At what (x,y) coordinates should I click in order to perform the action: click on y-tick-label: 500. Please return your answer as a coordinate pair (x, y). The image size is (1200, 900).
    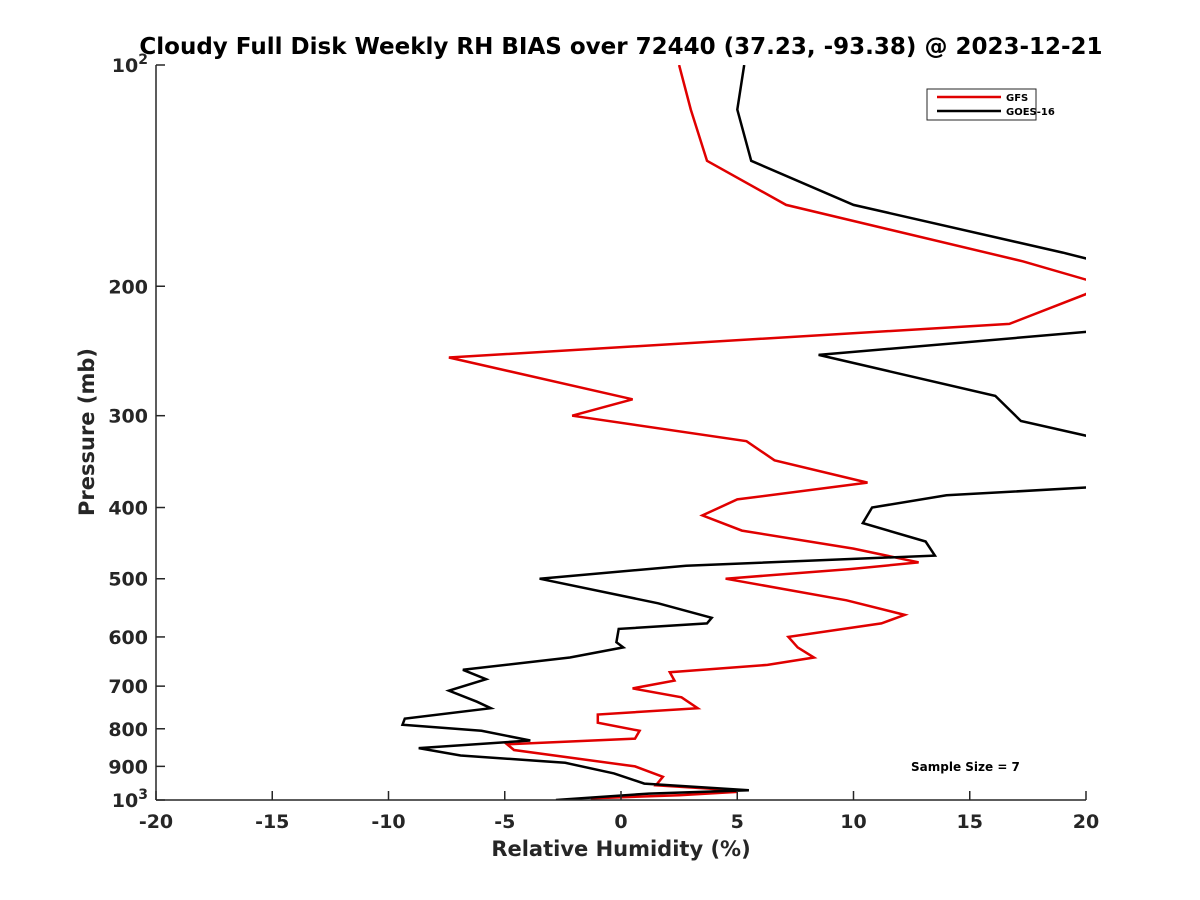
    Looking at the image, I should click on (128, 580).